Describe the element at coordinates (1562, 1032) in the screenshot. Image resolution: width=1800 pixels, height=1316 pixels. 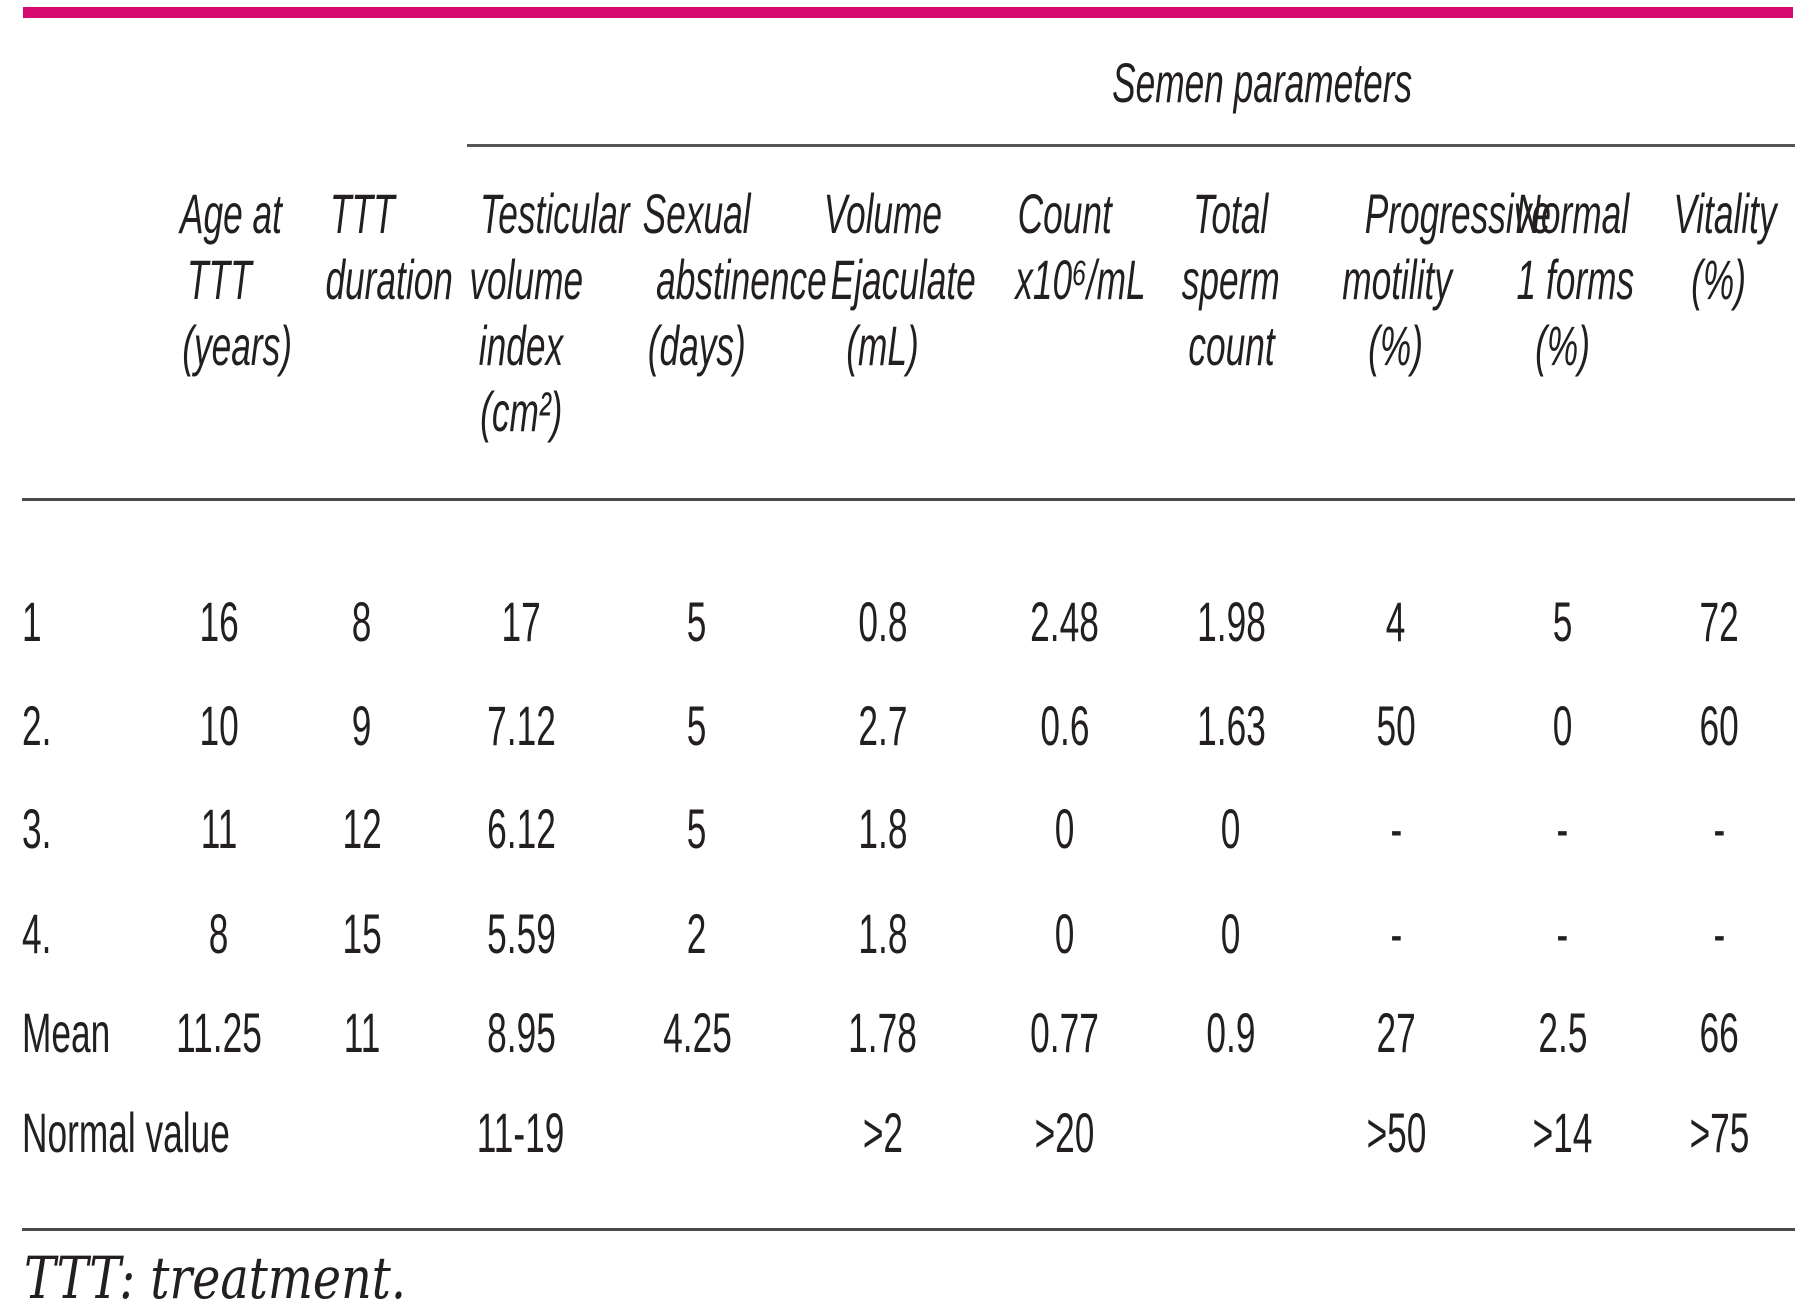
I see `cell-value: 2.5` at that location.